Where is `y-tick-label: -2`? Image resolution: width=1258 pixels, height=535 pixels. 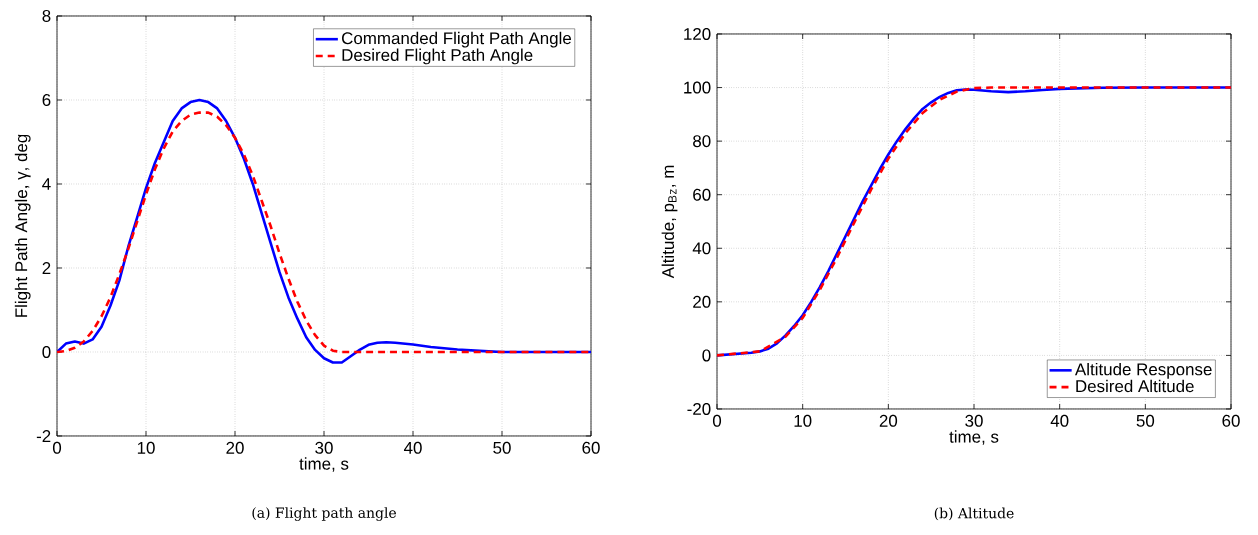 y-tick-label: -2 is located at coordinates (43, 436).